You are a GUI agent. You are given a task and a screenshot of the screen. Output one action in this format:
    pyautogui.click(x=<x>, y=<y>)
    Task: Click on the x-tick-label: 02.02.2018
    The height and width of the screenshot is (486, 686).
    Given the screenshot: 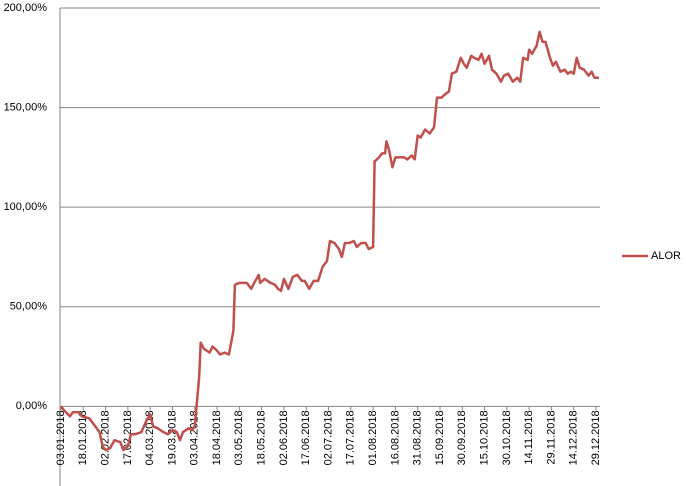 What is the action you would take?
    pyautogui.click(x=105, y=437)
    